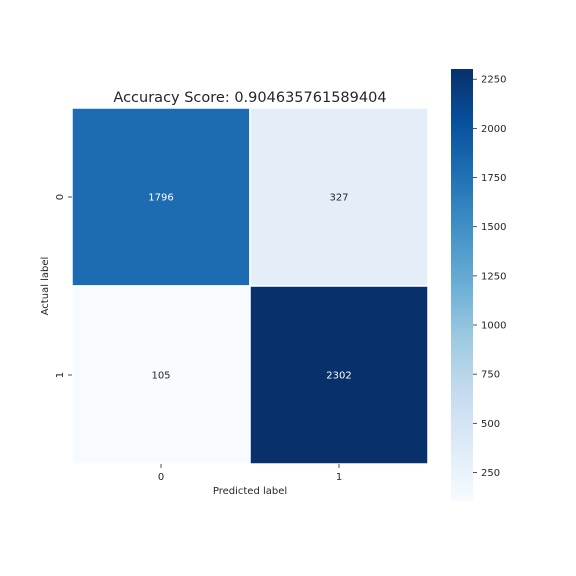  I want to click on heatmap-cell-labels: 1796 327 105 2302, so click(249, 287).